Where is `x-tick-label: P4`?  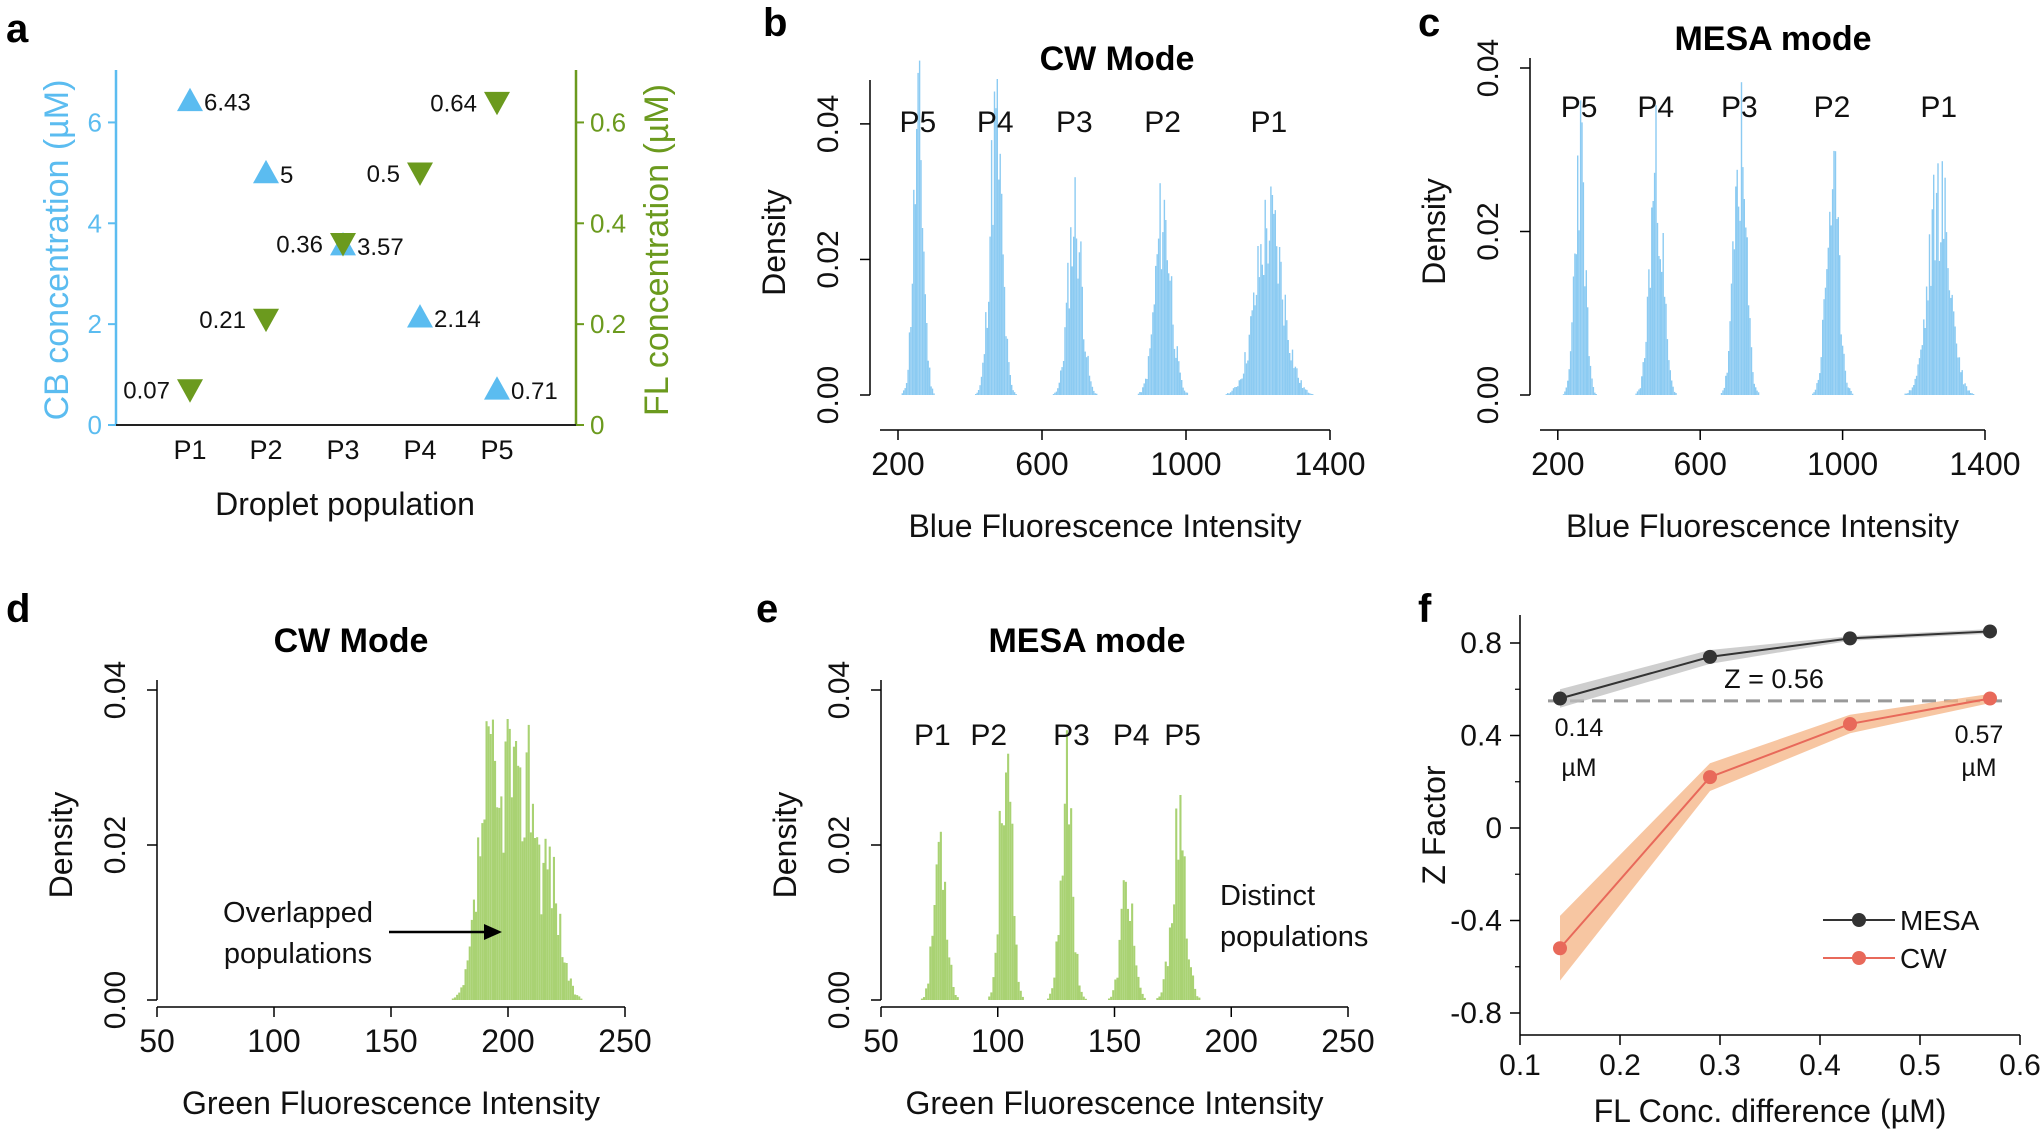 x-tick-label: P4 is located at coordinates (419, 450).